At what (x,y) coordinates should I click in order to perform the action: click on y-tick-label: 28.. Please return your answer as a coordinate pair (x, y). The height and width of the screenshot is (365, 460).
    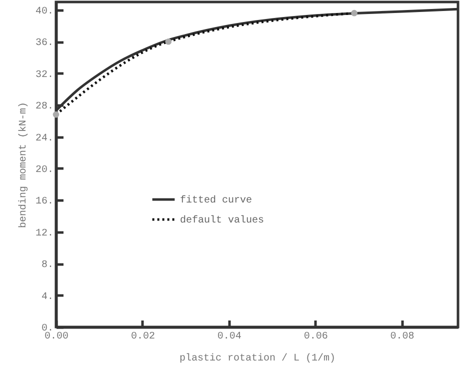
    Looking at the image, I should click on (44, 107).